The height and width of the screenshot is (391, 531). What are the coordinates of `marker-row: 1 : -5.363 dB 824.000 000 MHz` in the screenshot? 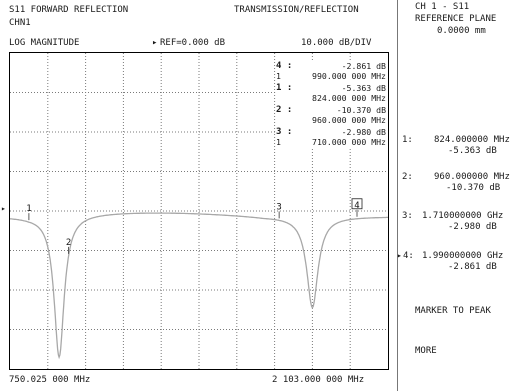 It's located at (331, 94).